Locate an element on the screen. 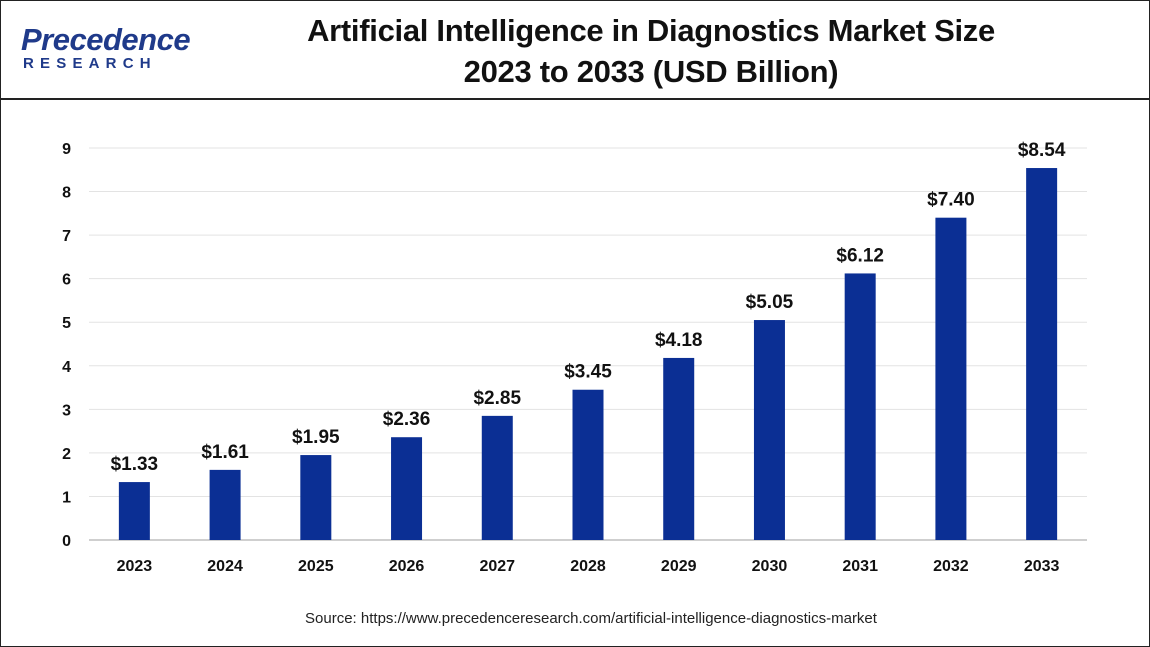 The image size is (1150, 647). data-label: $6.12 is located at coordinates (860, 255).